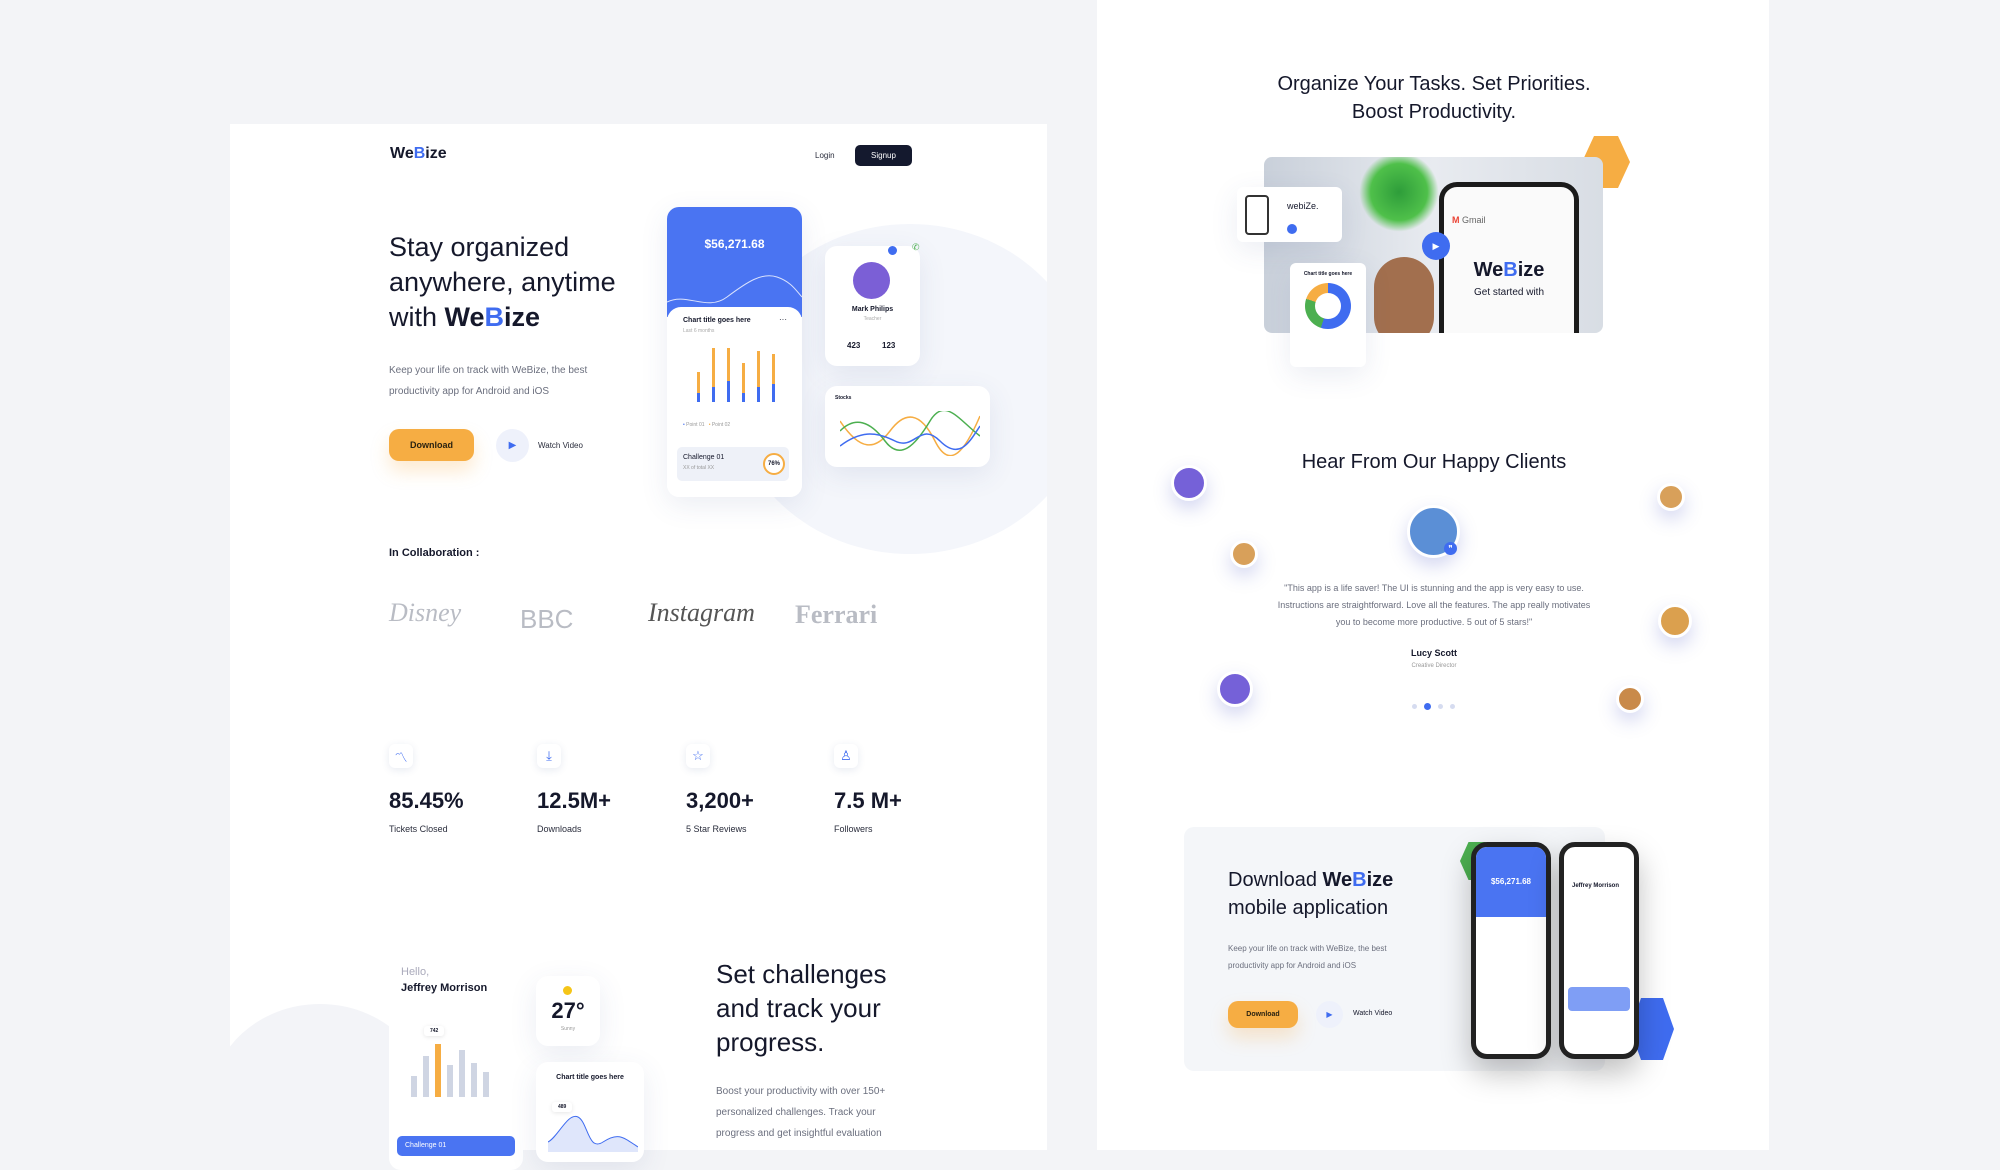 The image size is (2000, 1170). Describe the element at coordinates (798, 1008) in the screenshot. I see `title-line: and track your` at that location.